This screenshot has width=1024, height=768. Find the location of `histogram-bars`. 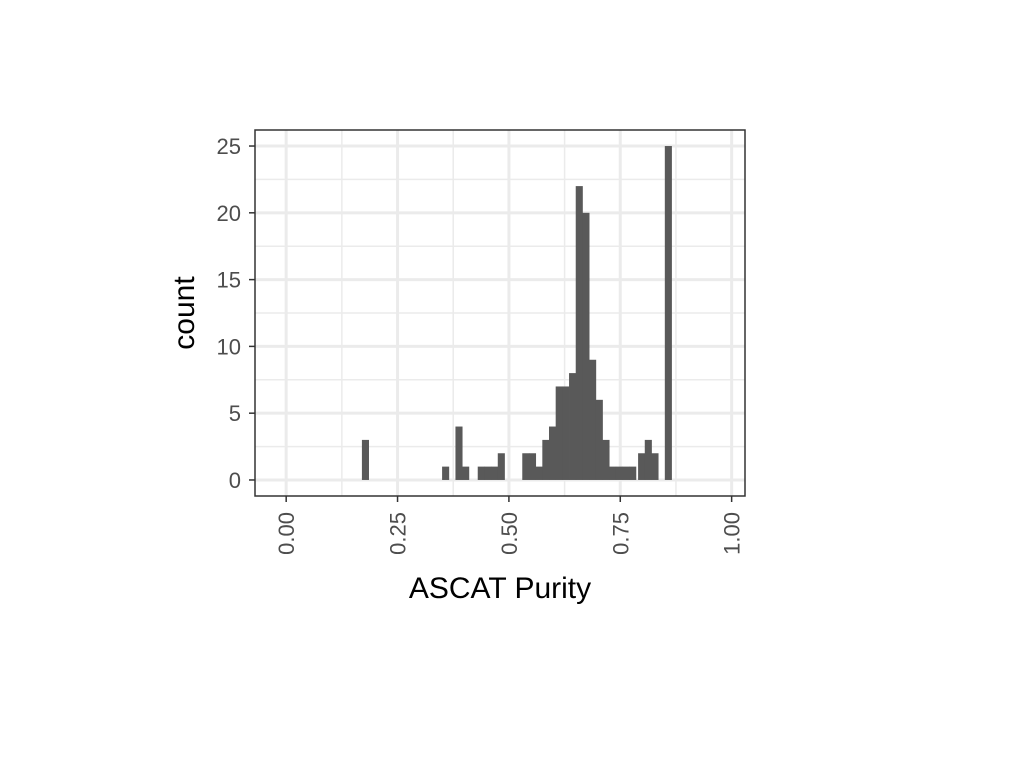

histogram-bars is located at coordinates (516, 313).